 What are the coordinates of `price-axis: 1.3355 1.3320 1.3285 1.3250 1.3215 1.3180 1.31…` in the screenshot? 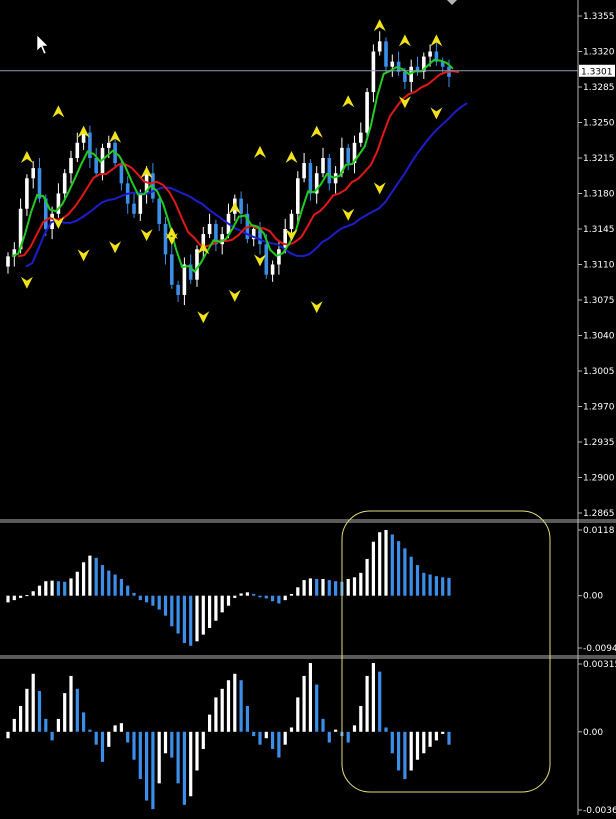 It's located at (596, 408).